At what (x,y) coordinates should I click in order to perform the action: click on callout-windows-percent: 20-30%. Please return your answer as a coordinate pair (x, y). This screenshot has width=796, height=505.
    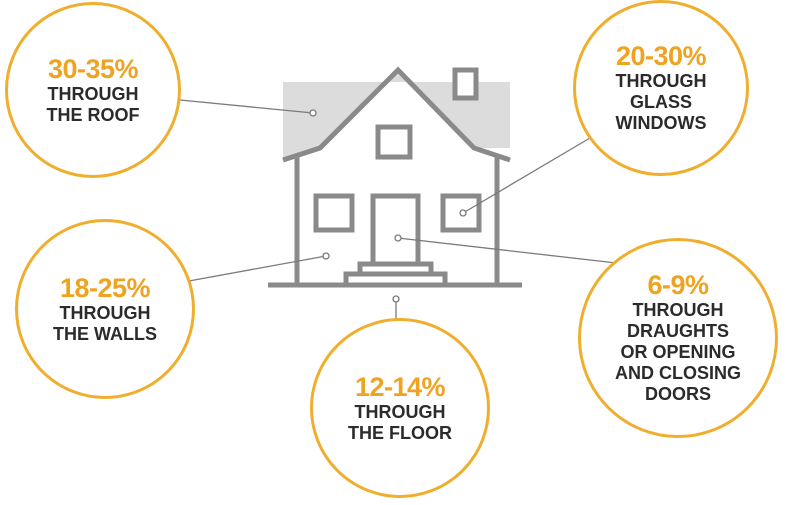
    Looking at the image, I should click on (661, 56).